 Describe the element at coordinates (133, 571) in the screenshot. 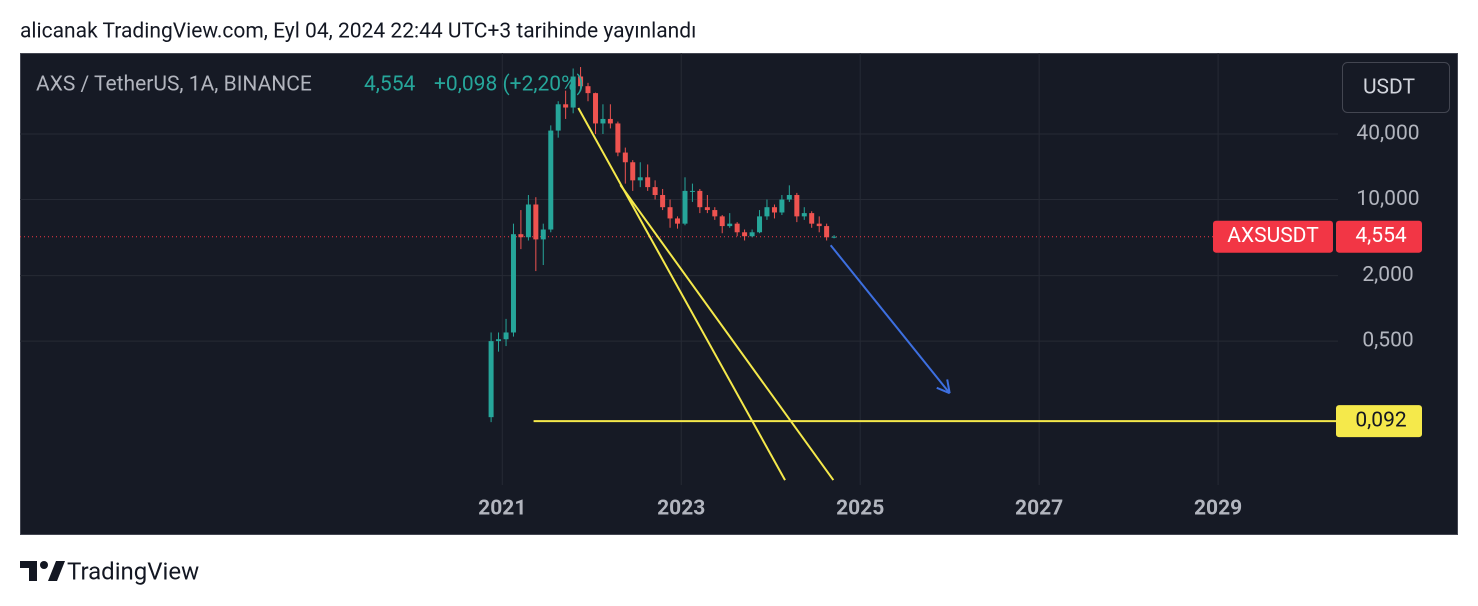

I see `brand: TradingView` at that location.